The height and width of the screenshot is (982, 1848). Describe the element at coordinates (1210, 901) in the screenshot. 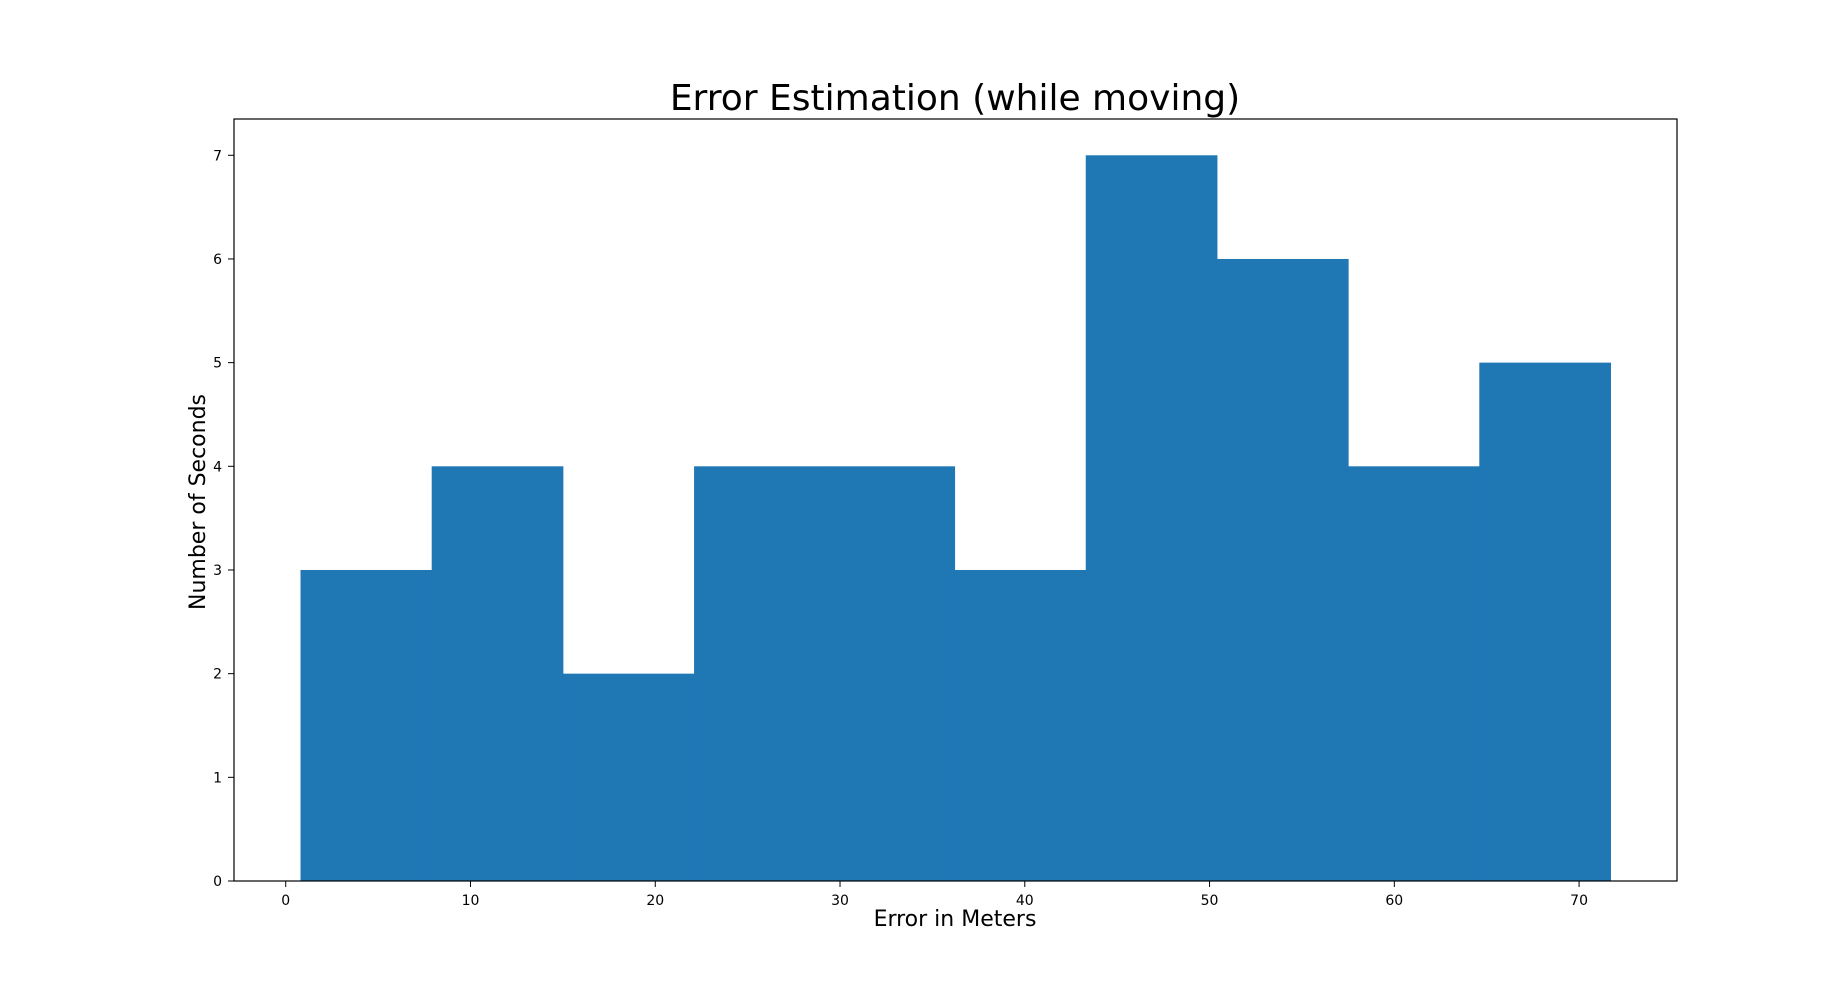

I see `x-tick-label: 50` at that location.